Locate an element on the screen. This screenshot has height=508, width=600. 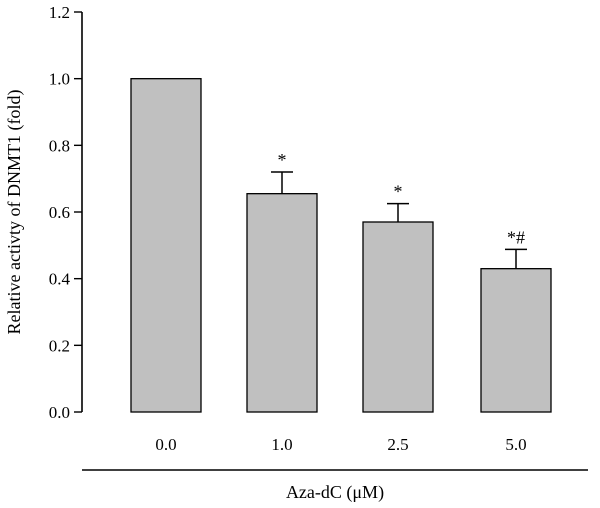
y-tick-label: 0.8 is located at coordinates (59, 145).